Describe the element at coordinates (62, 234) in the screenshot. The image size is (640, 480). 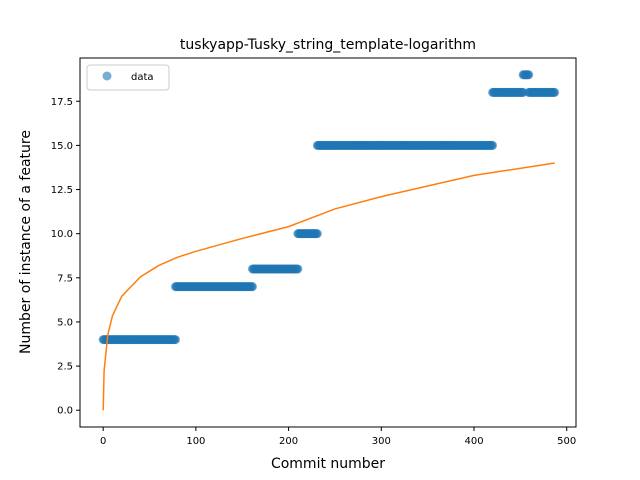
I see `y-tick-label: 10.0` at that location.